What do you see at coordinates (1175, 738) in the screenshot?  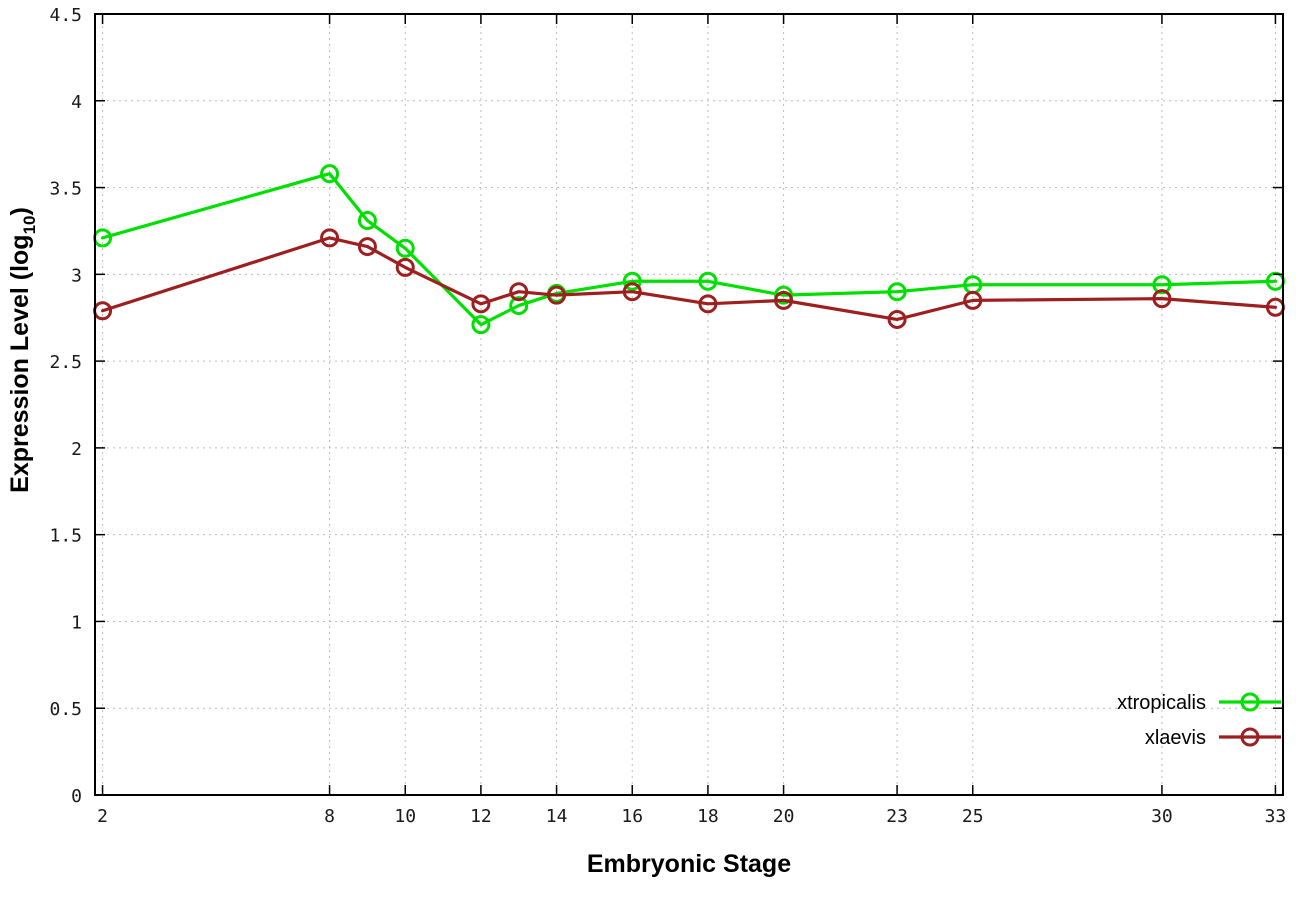 I see `legend-label-xlaevis: xlaevis` at bounding box center [1175, 738].